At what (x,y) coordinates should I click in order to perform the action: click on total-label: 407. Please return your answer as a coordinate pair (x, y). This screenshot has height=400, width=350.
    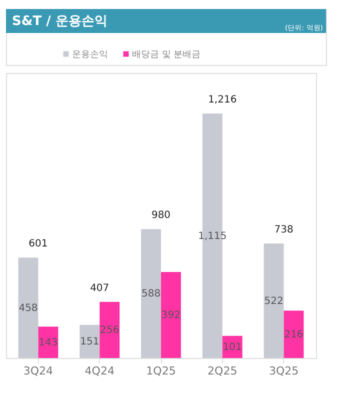
    Looking at the image, I should click on (100, 288).